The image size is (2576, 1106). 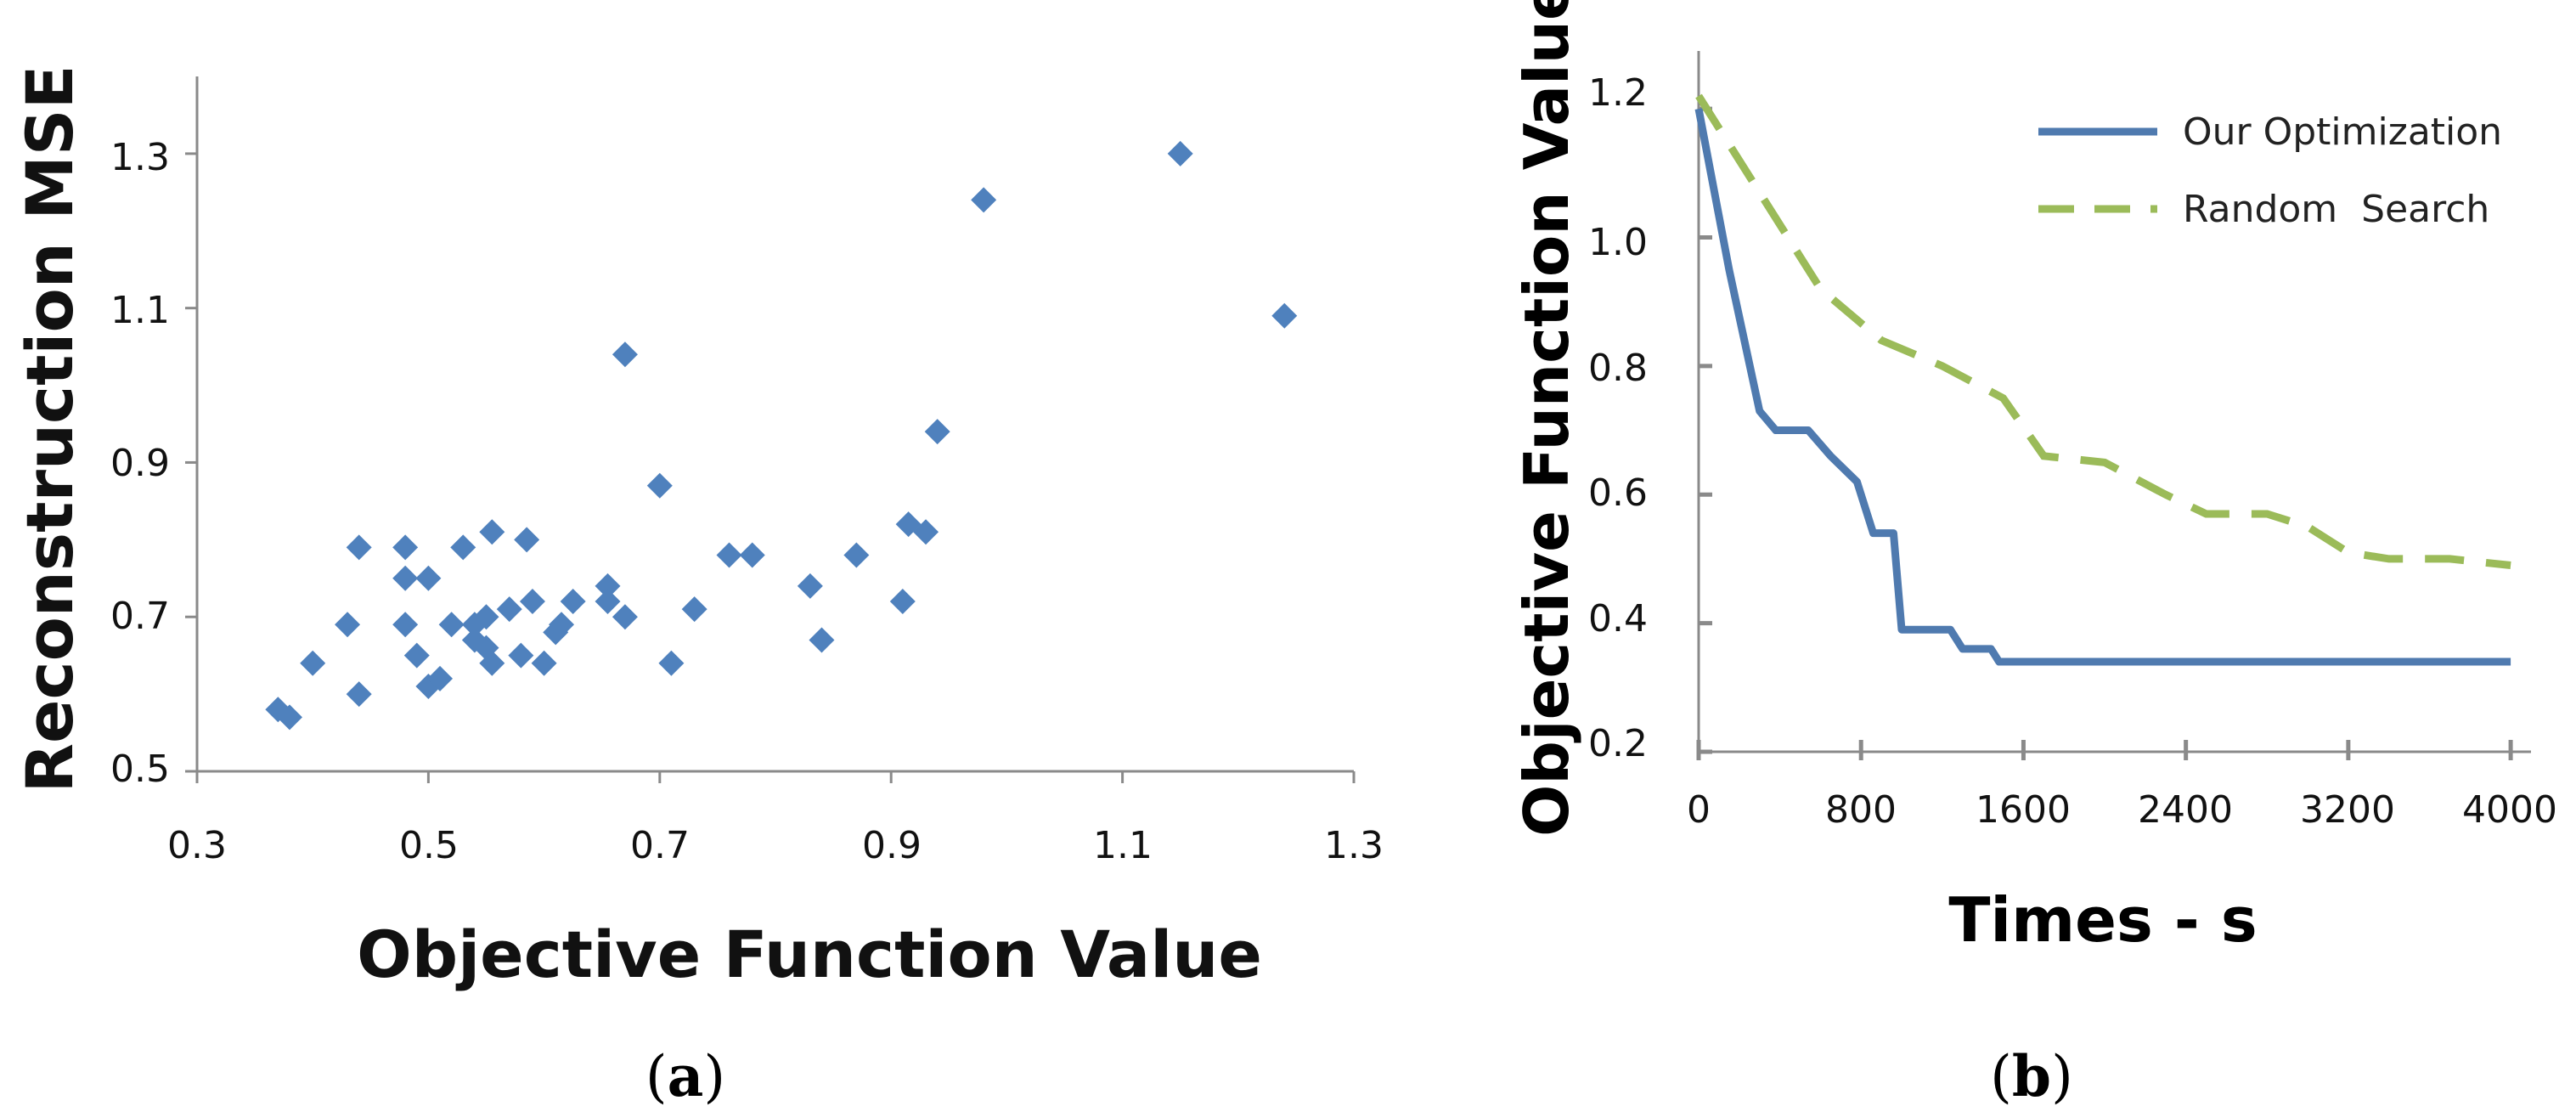 I want to click on x-axis-label-b: Times - s, so click(x=2102, y=920).